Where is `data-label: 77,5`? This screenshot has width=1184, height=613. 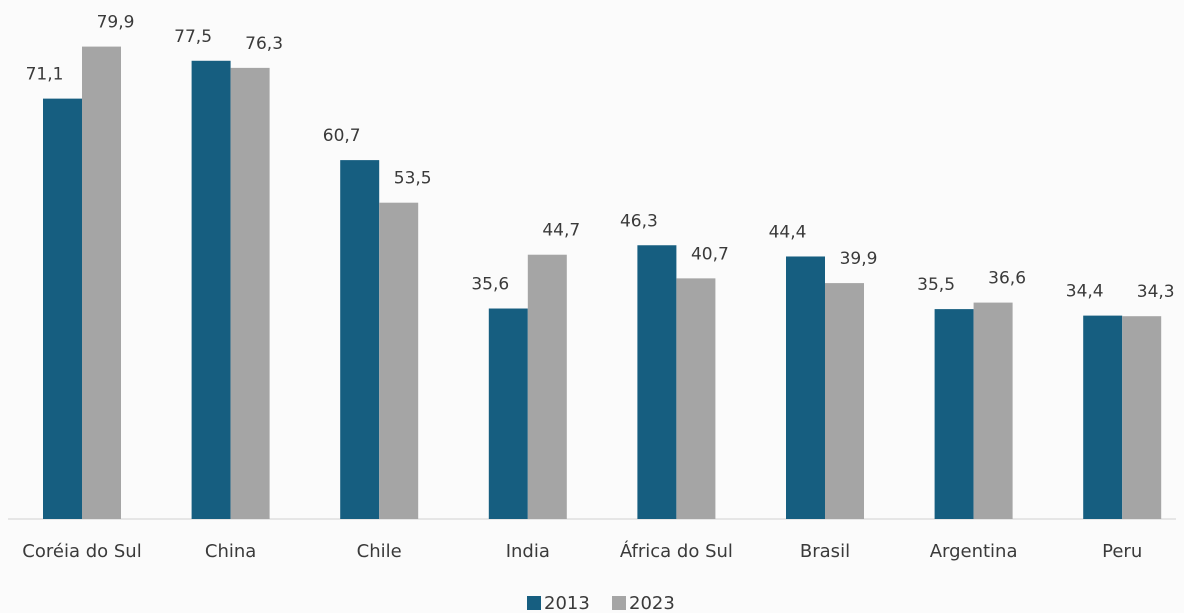
data-label: 77,5 is located at coordinates (193, 37).